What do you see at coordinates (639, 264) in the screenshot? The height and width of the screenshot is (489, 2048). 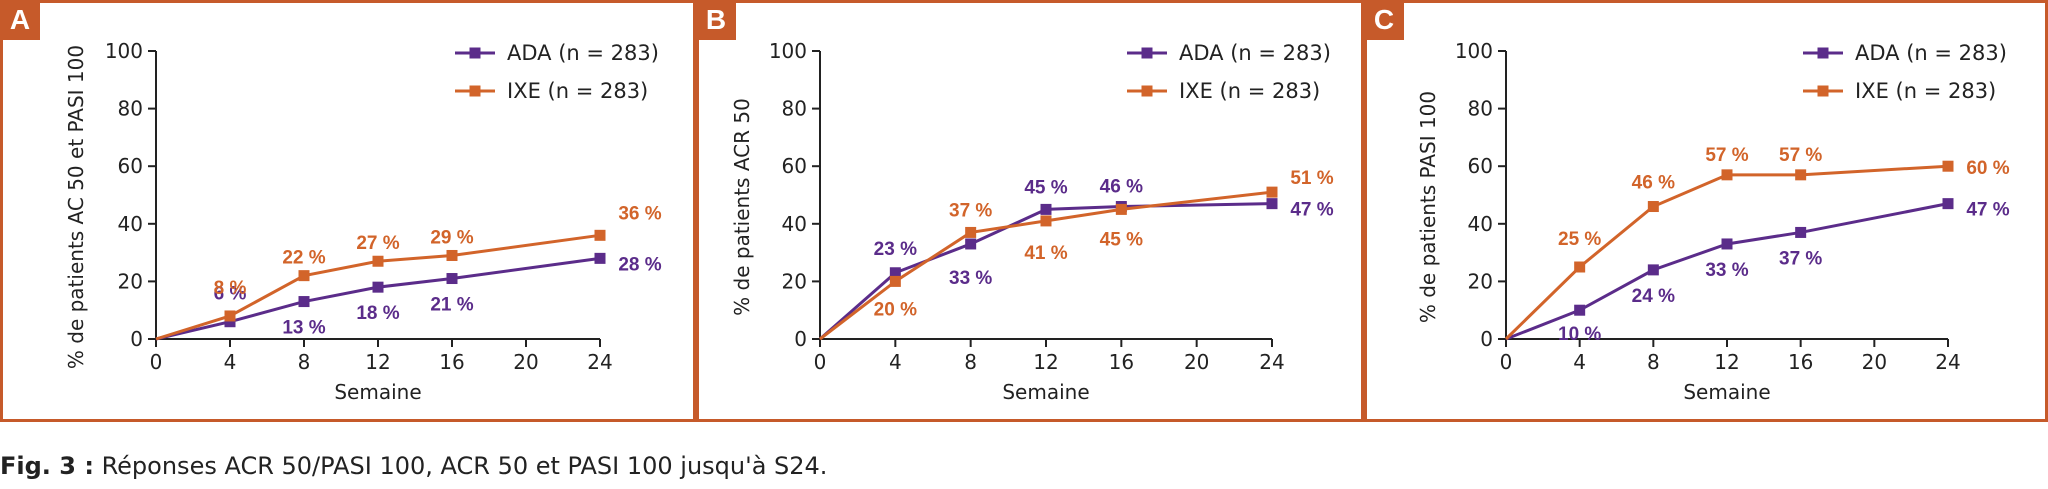 I see `data-label: 28 %` at bounding box center [639, 264].